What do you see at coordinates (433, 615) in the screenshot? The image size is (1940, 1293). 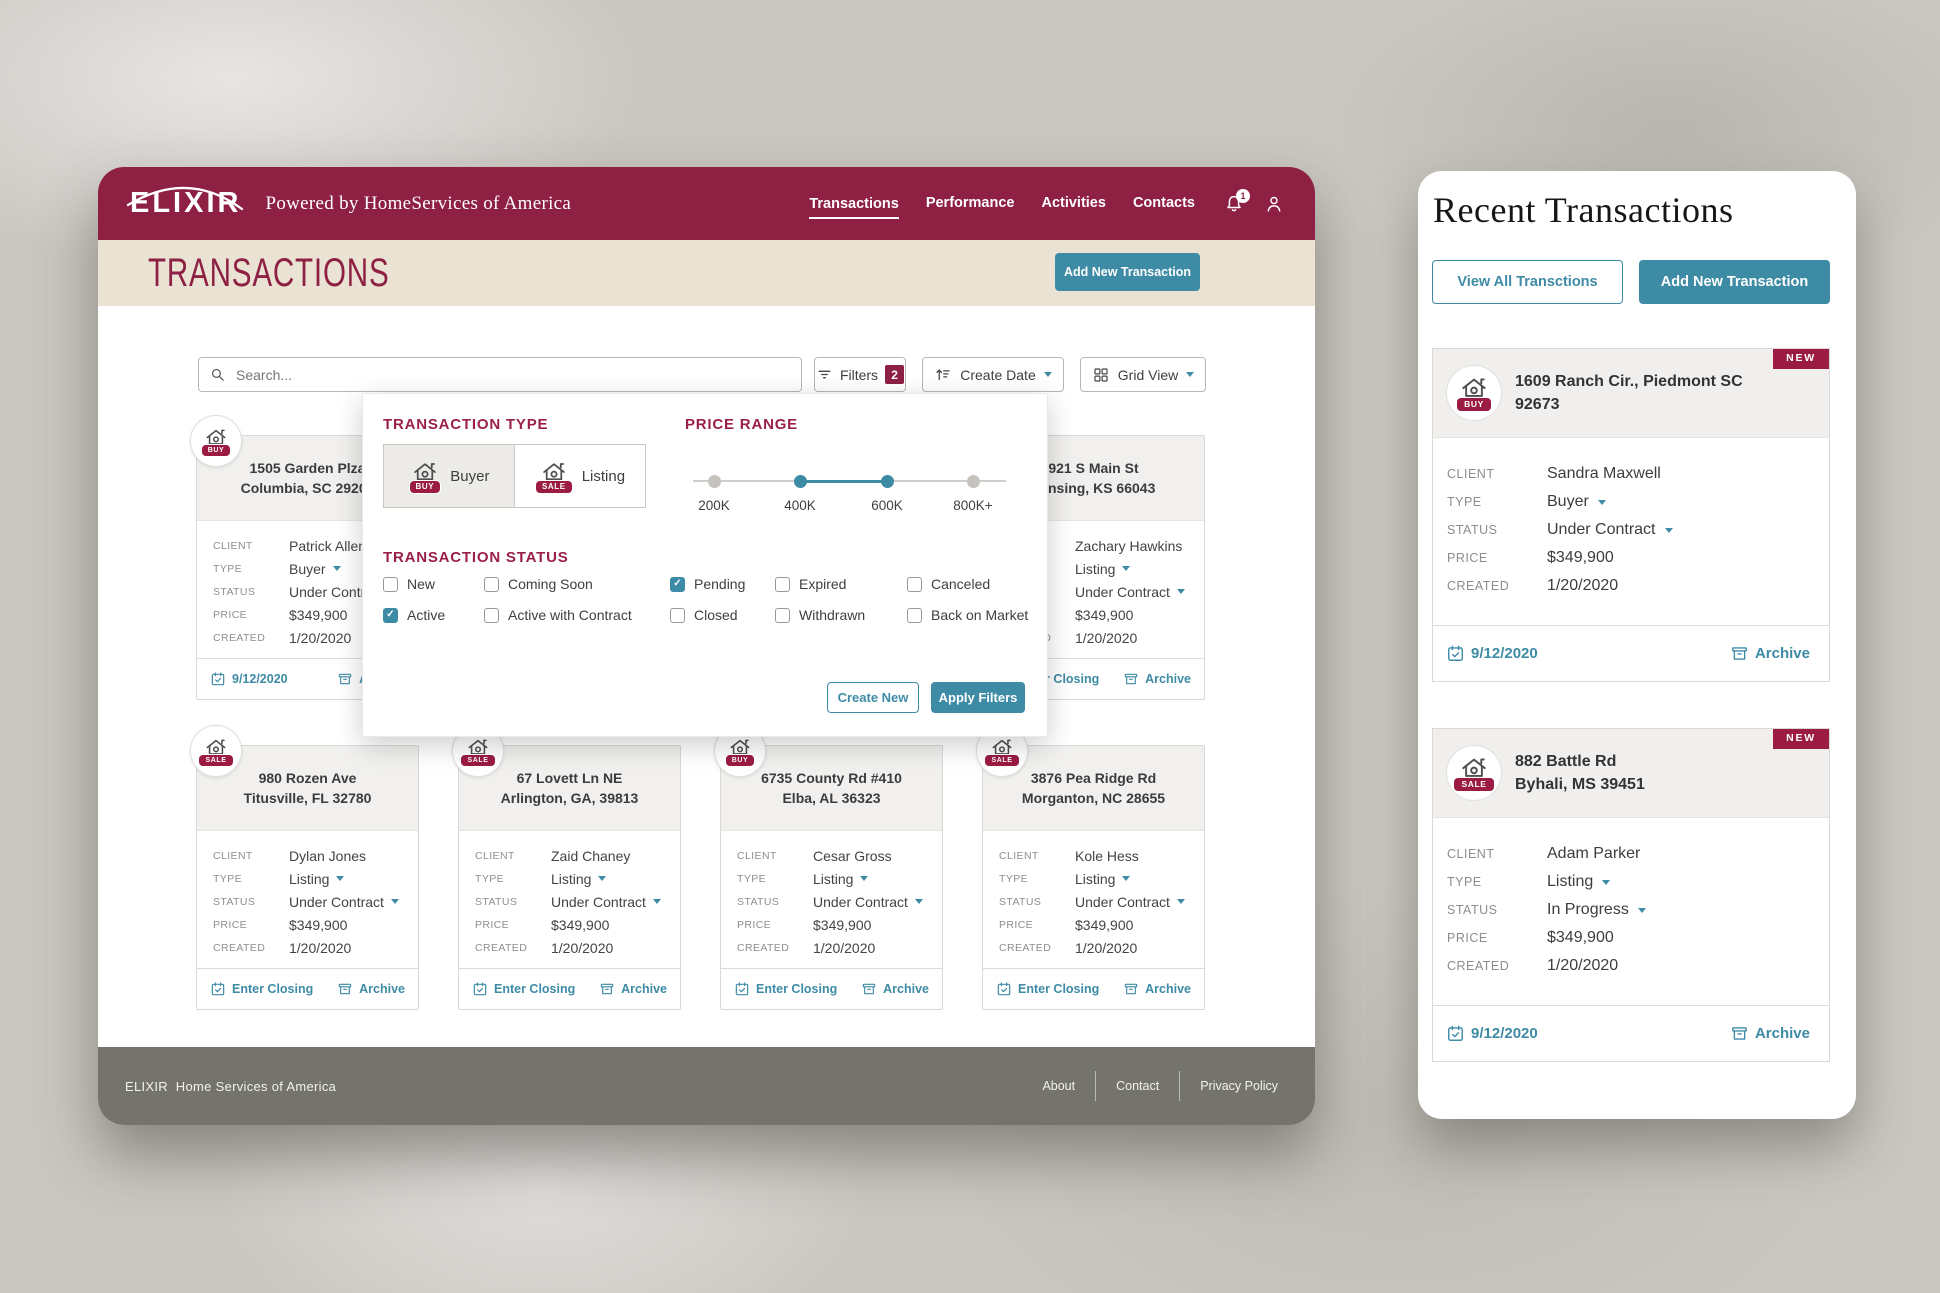 I see `status-checkbox-active: Active` at bounding box center [433, 615].